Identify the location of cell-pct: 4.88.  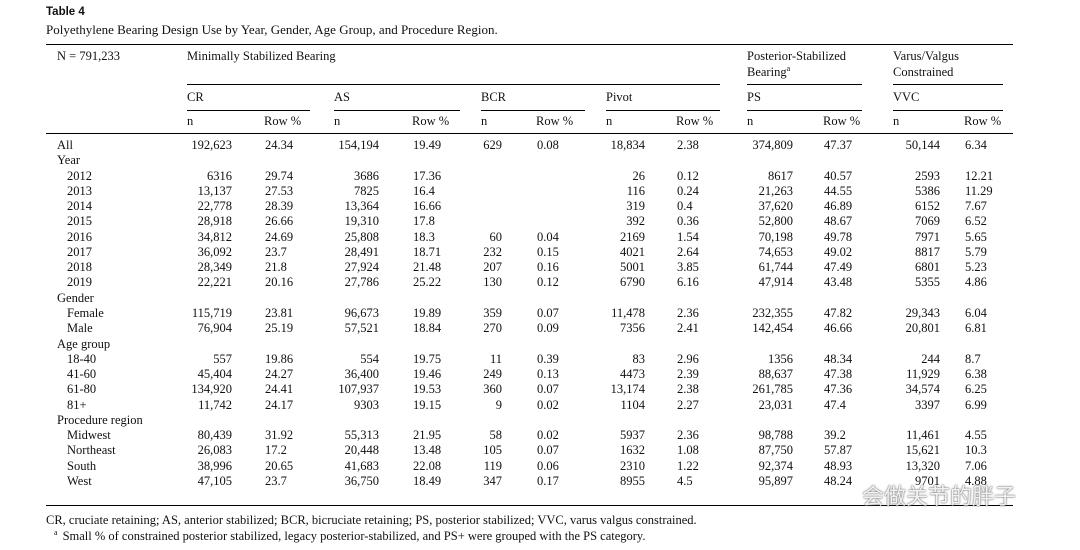
(976, 480).